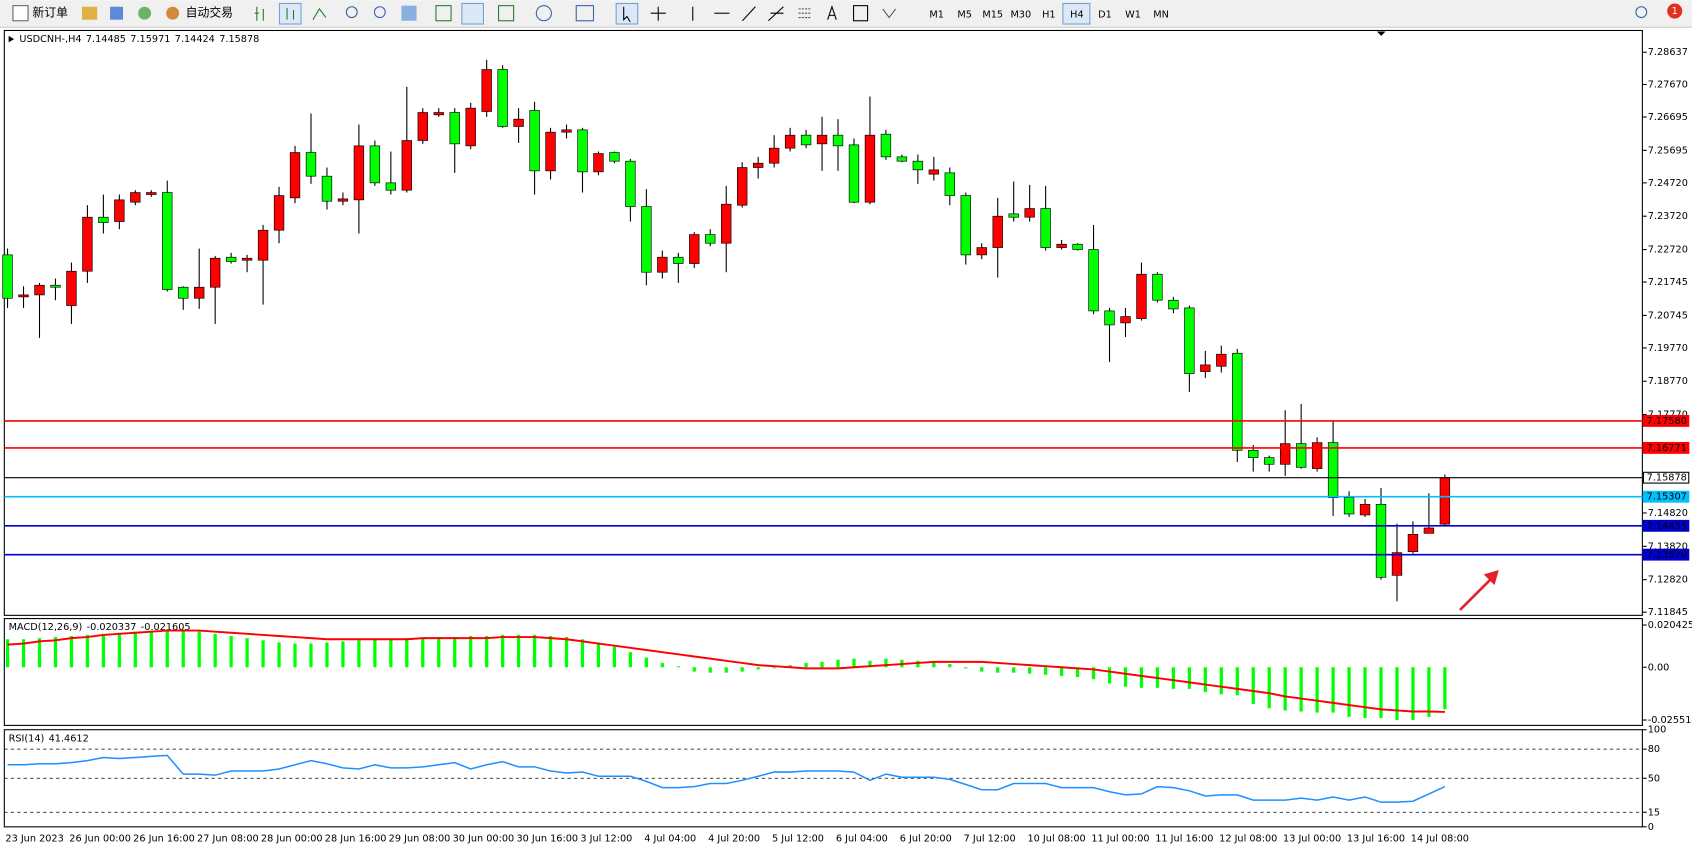 Image resolution: width=1692 pixels, height=853 pixels. I want to click on timeframe-button: M15, so click(992, 14).